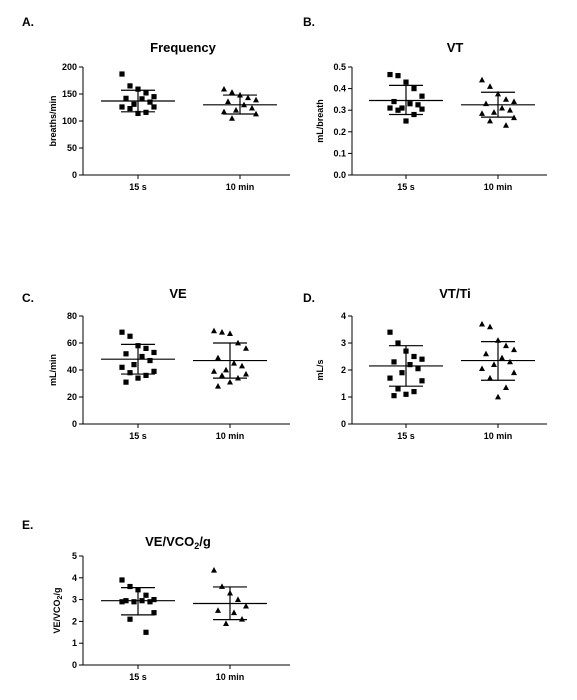 This screenshot has height=700, width=577. I want to click on y-tick-label: 80, so click(72, 316).